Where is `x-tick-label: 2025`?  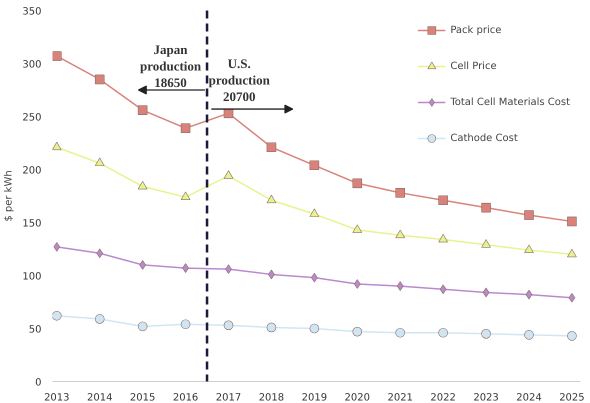 x-tick-label: 2025 is located at coordinates (572, 397).